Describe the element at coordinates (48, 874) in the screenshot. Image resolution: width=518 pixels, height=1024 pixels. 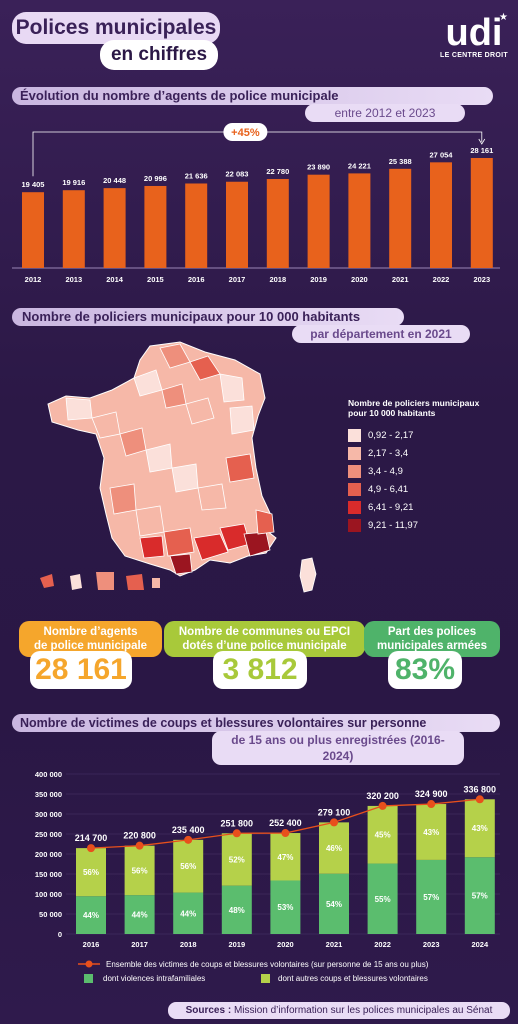
I see `y-tick-label: 150 000` at that location.